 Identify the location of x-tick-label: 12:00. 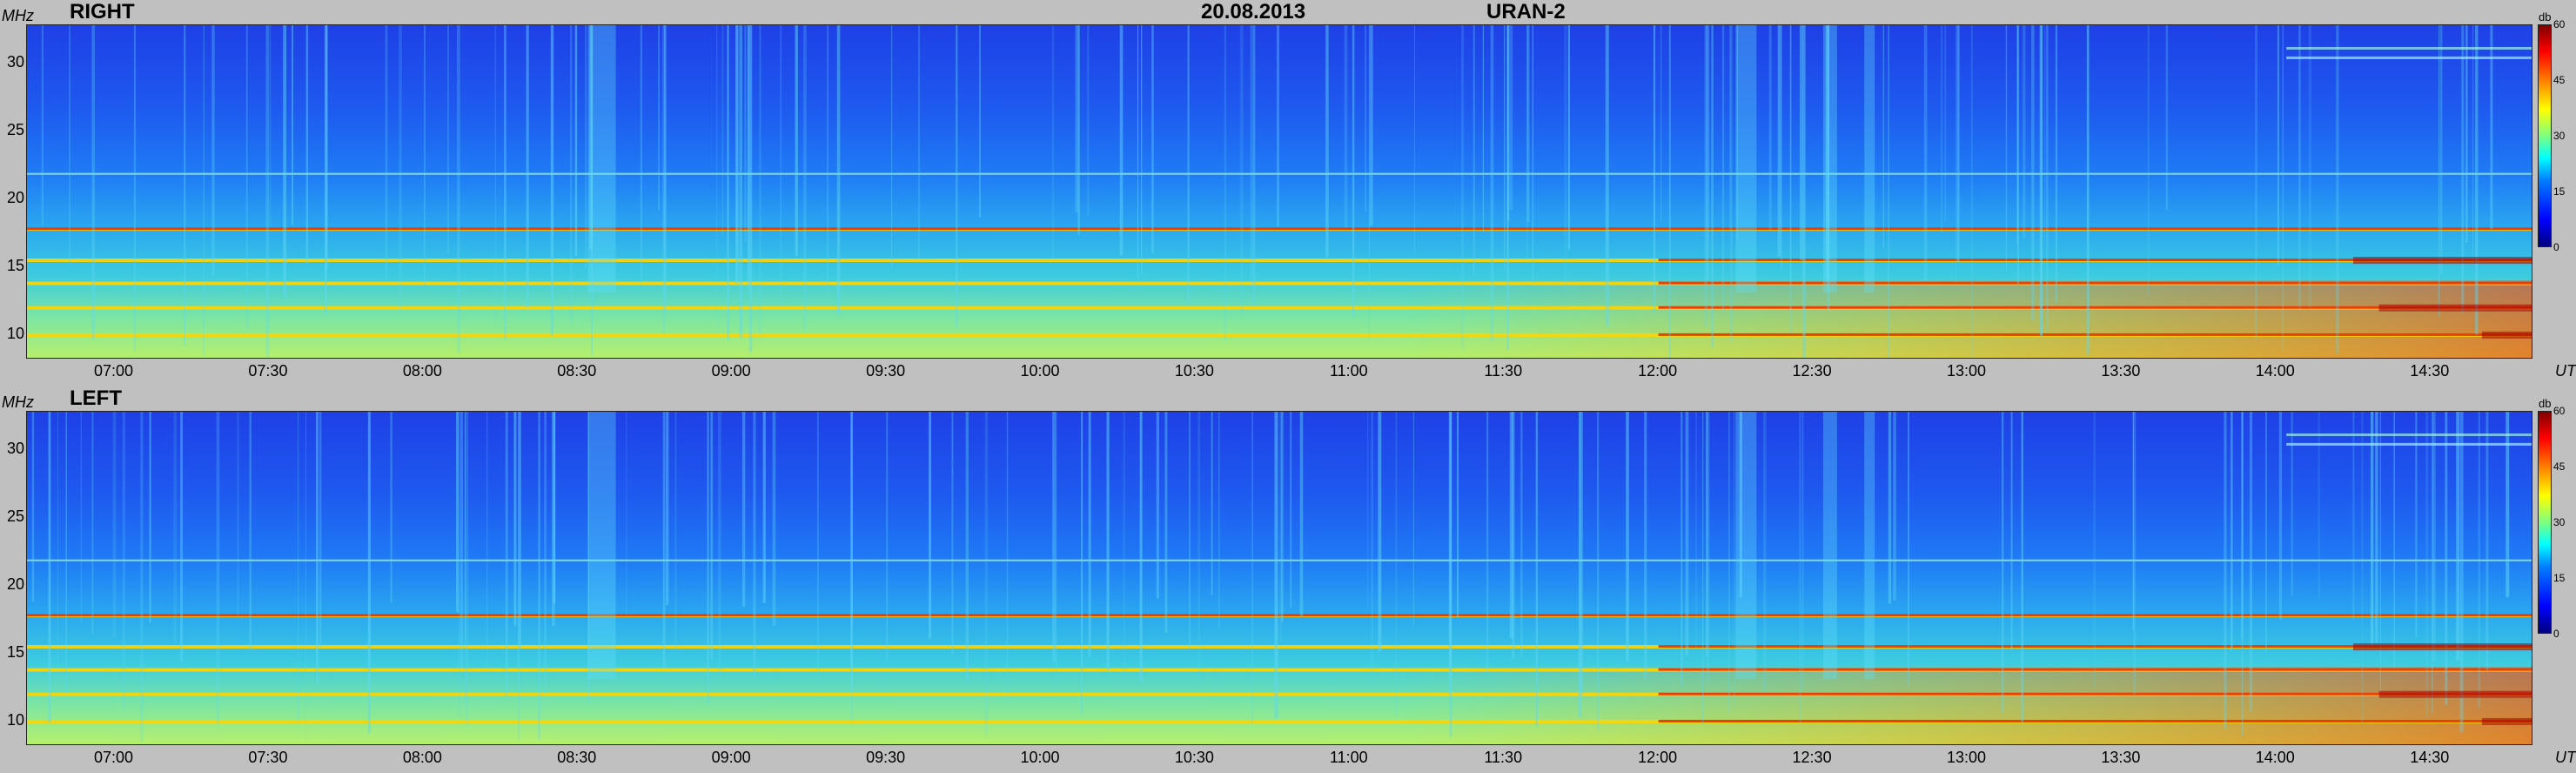
(1658, 371).